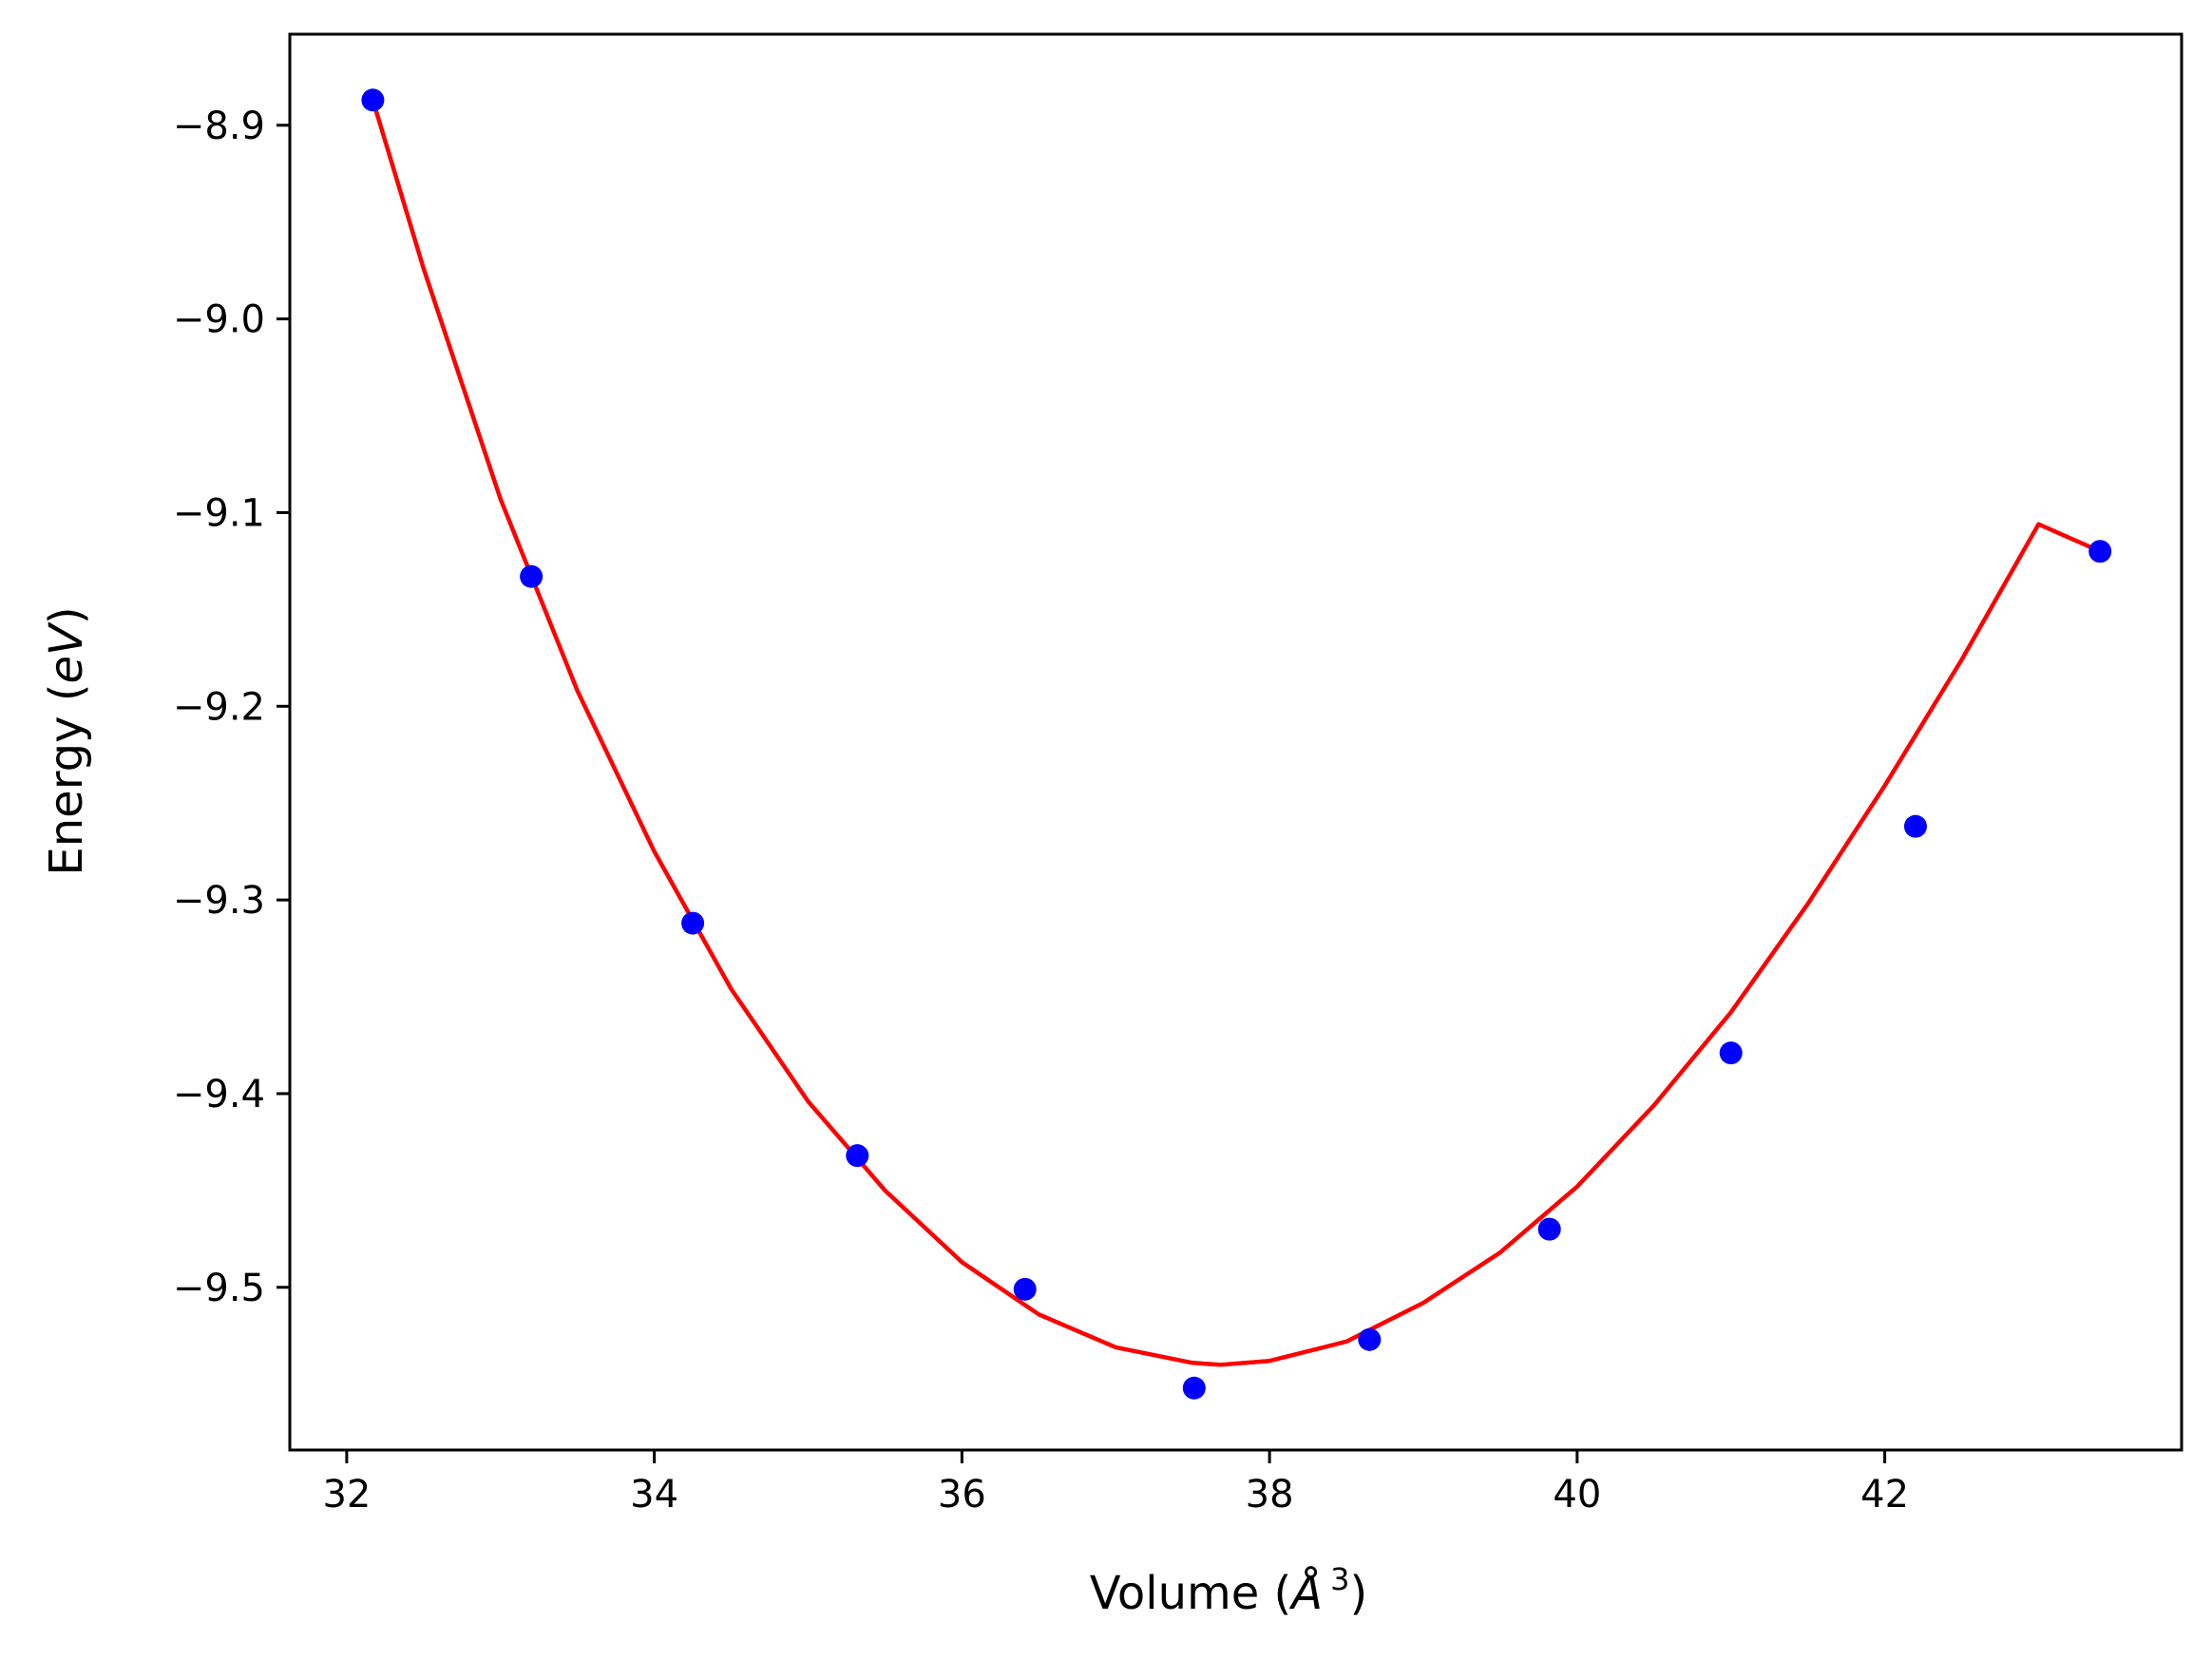 The height and width of the screenshot is (1660, 2212). I want to click on y-tick-label: −9.2, so click(219, 707).